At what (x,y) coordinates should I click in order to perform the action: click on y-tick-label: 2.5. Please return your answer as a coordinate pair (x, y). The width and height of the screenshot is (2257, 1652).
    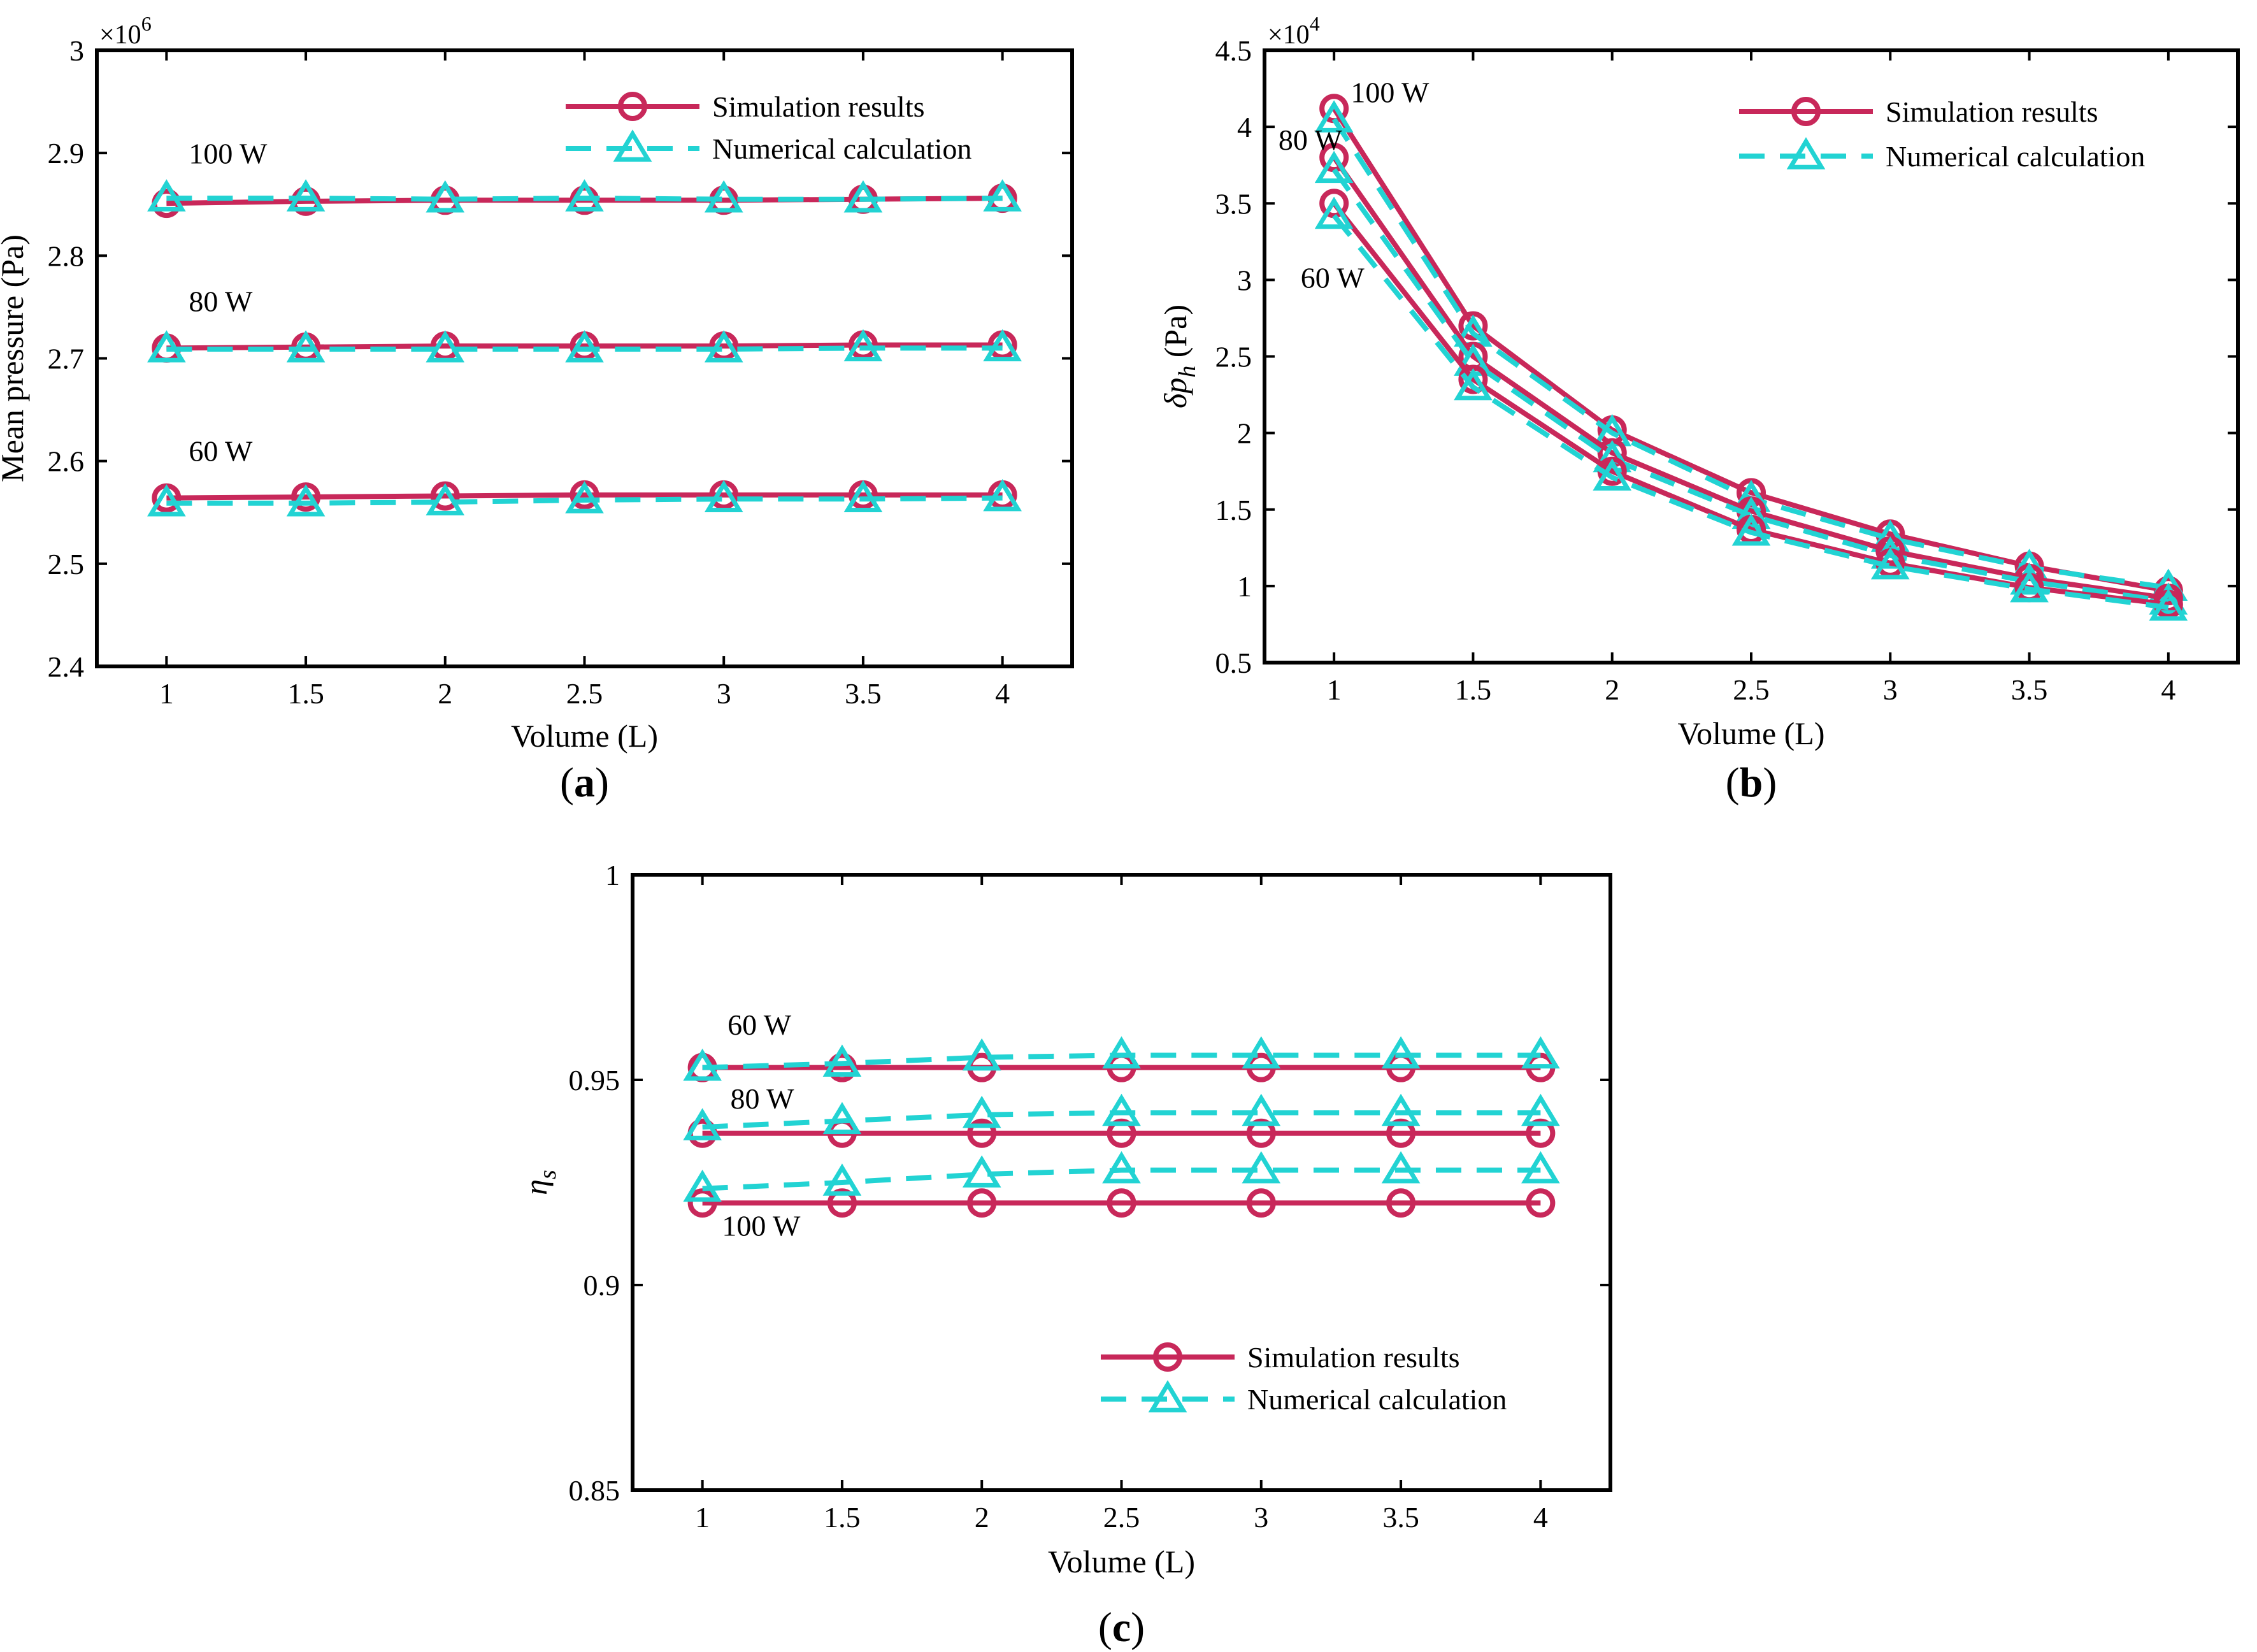
    Looking at the image, I should click on (66, 564).